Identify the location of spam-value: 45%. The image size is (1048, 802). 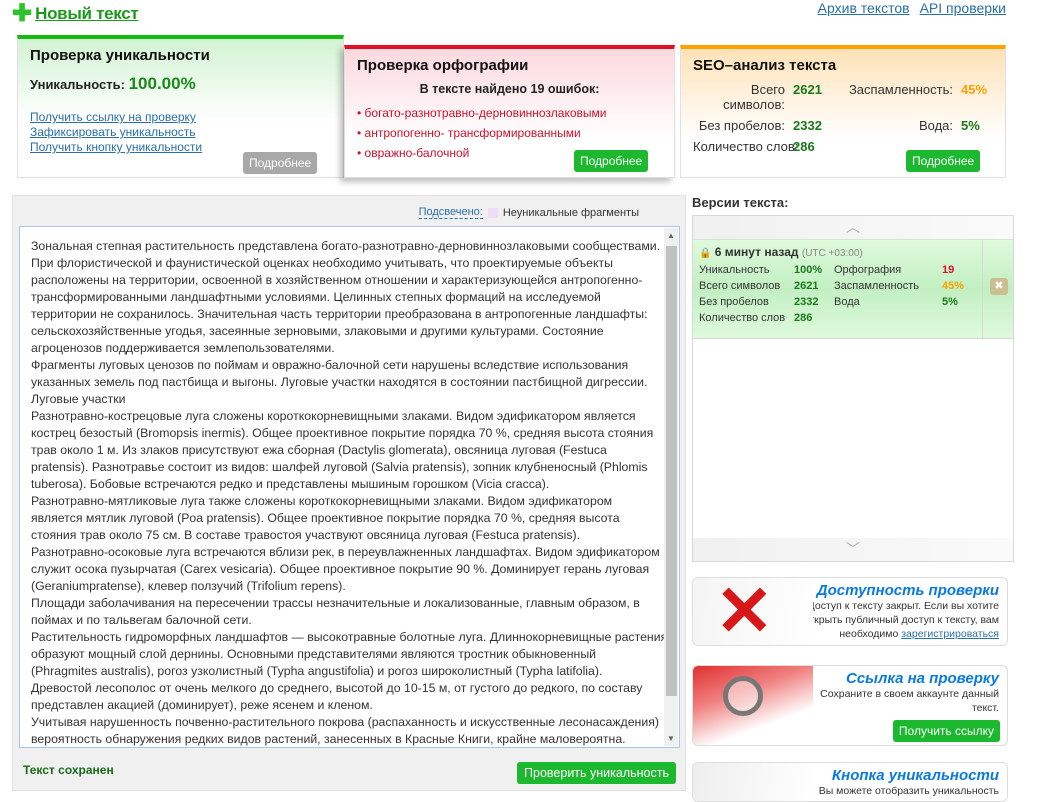
(974, 89).